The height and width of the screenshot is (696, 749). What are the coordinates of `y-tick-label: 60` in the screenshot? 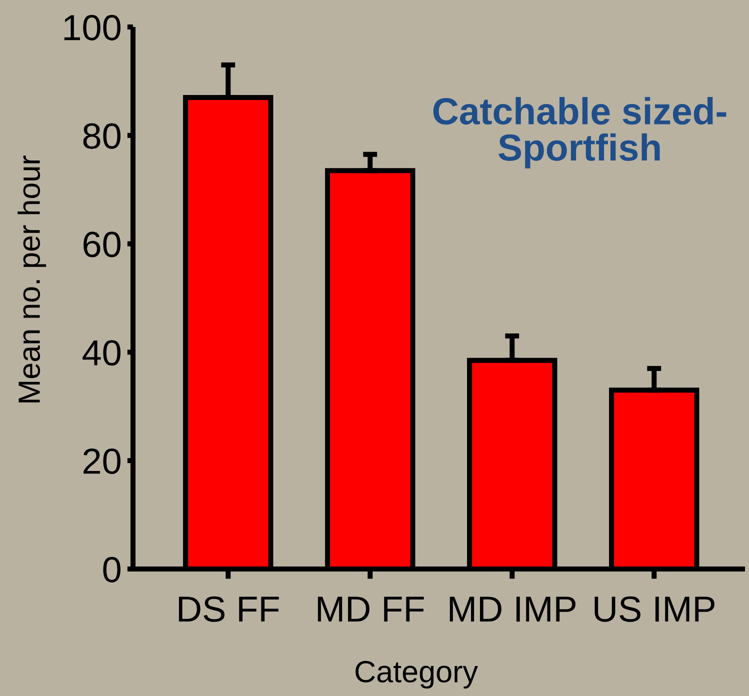 It's located at (102, 245).